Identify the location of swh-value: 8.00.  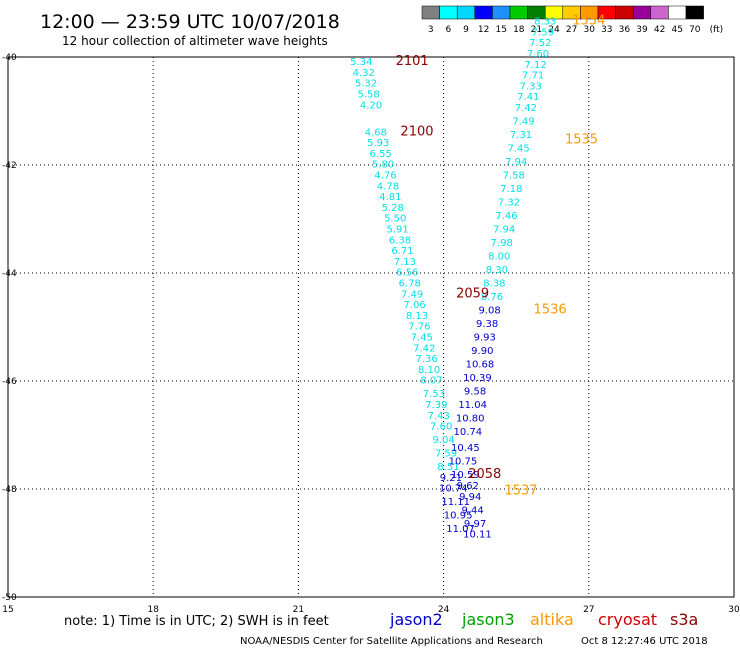
(499, 257).